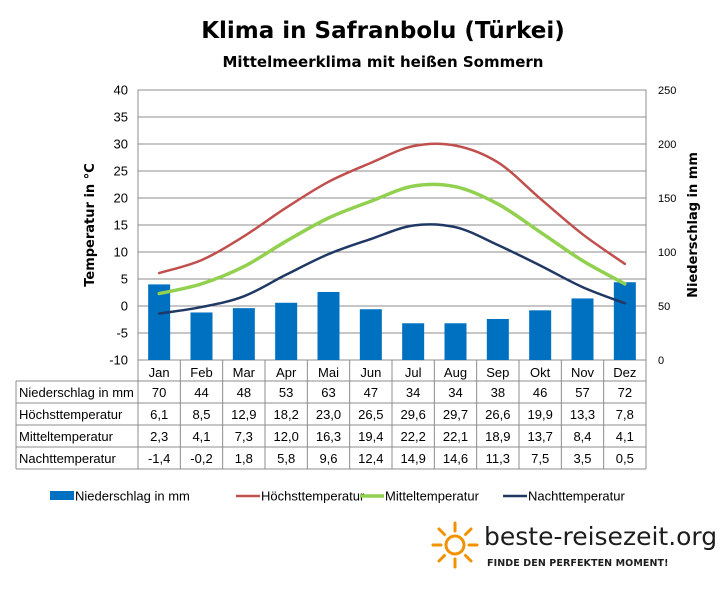  What do you see at coordinates (159, 392) in the screenshot?
I see `table-cell: 70` at bounding box center [159, 392].